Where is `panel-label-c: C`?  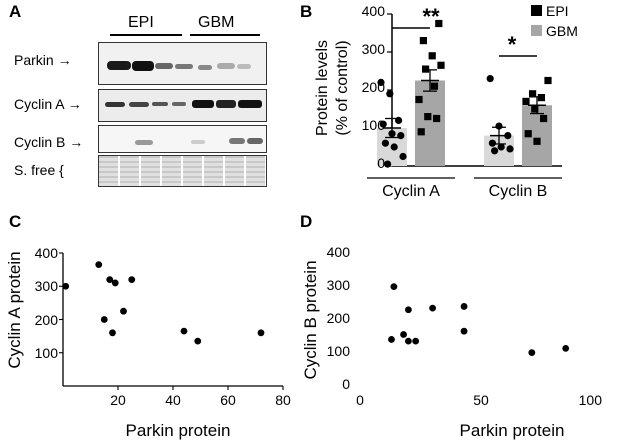 panel-label-c: C is located at coordinates (15, 221).